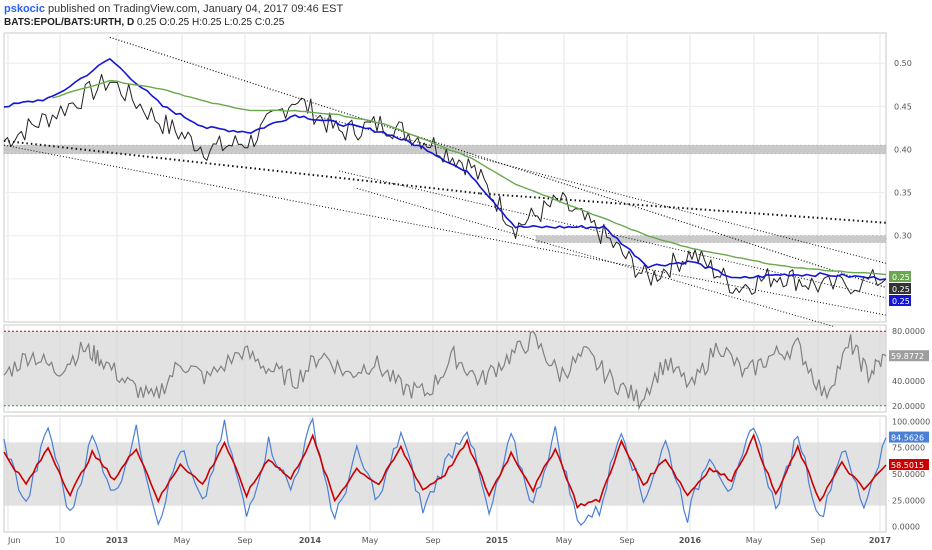  Describe the element at coordinates (903, 106) in the screenshot. I see `price-y-tick: 0.45` at that location.